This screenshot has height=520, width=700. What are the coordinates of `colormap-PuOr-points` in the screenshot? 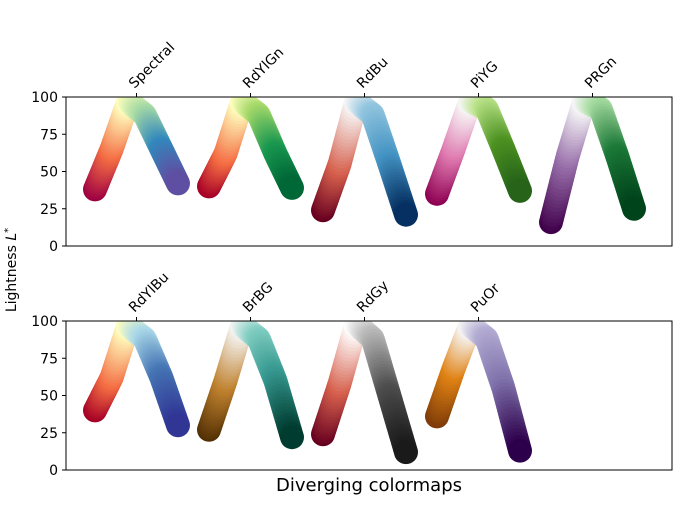 It's located at (478, 392).